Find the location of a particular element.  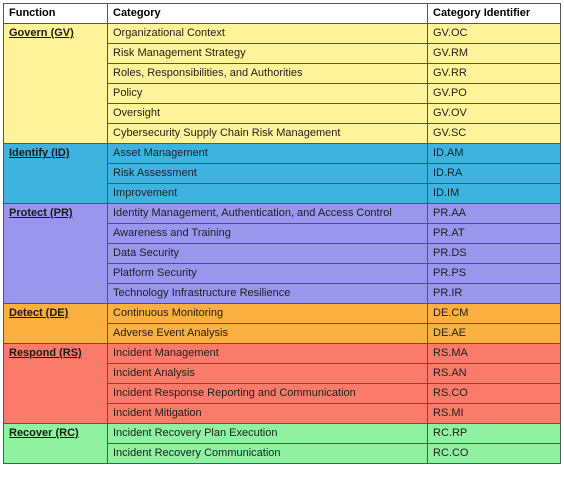

function-govern: Govern (GV) is located at coordinates (55, 83).